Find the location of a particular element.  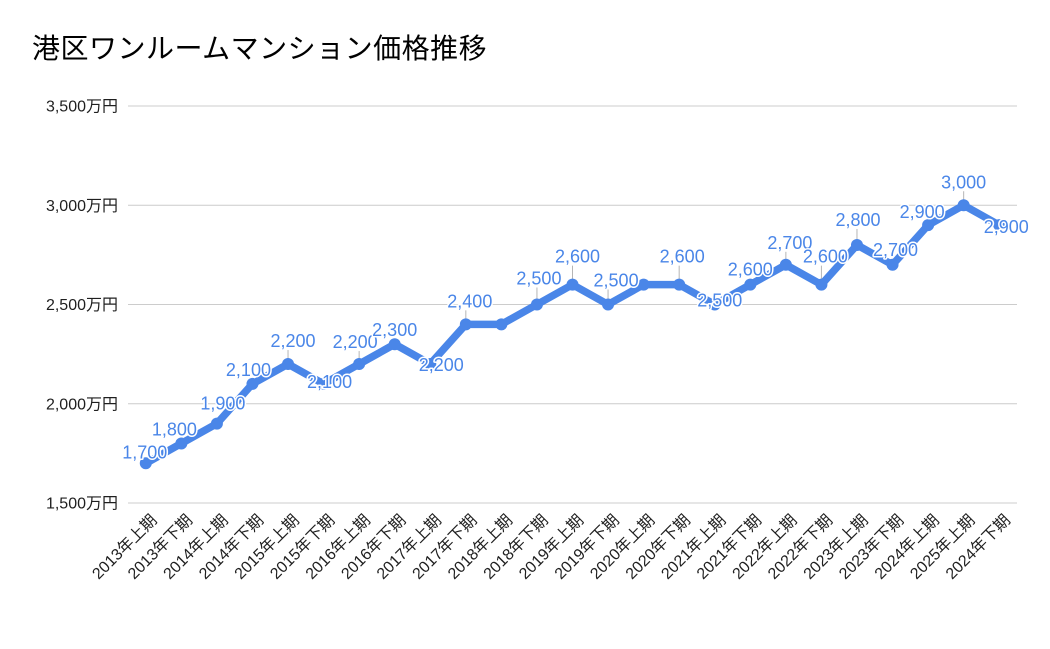

data-label: 1,900 is located at coordinates (222, 404).